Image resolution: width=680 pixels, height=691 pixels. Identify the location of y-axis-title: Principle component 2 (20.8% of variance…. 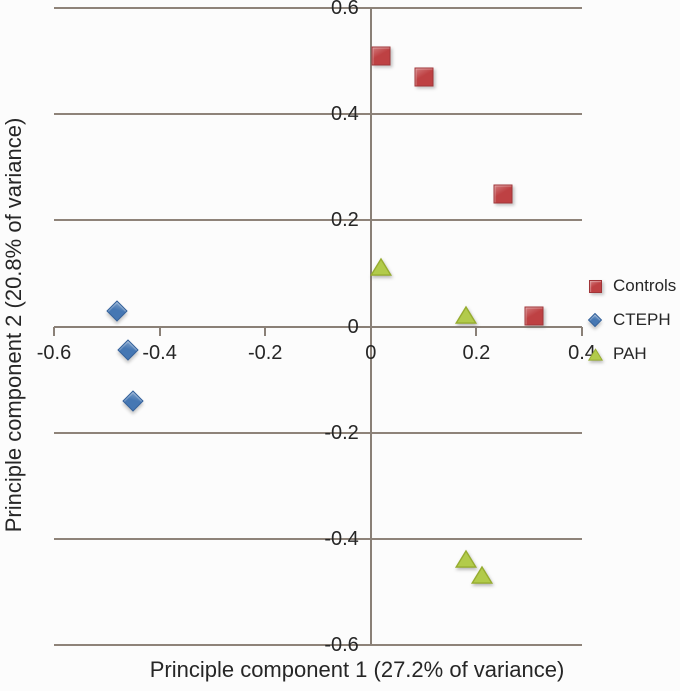
(13, 325).